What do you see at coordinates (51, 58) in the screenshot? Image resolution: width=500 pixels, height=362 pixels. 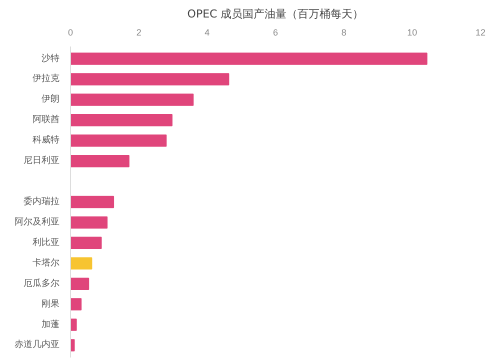 I see `y-tick-label: 沙特` at bounding box center [51, 58].